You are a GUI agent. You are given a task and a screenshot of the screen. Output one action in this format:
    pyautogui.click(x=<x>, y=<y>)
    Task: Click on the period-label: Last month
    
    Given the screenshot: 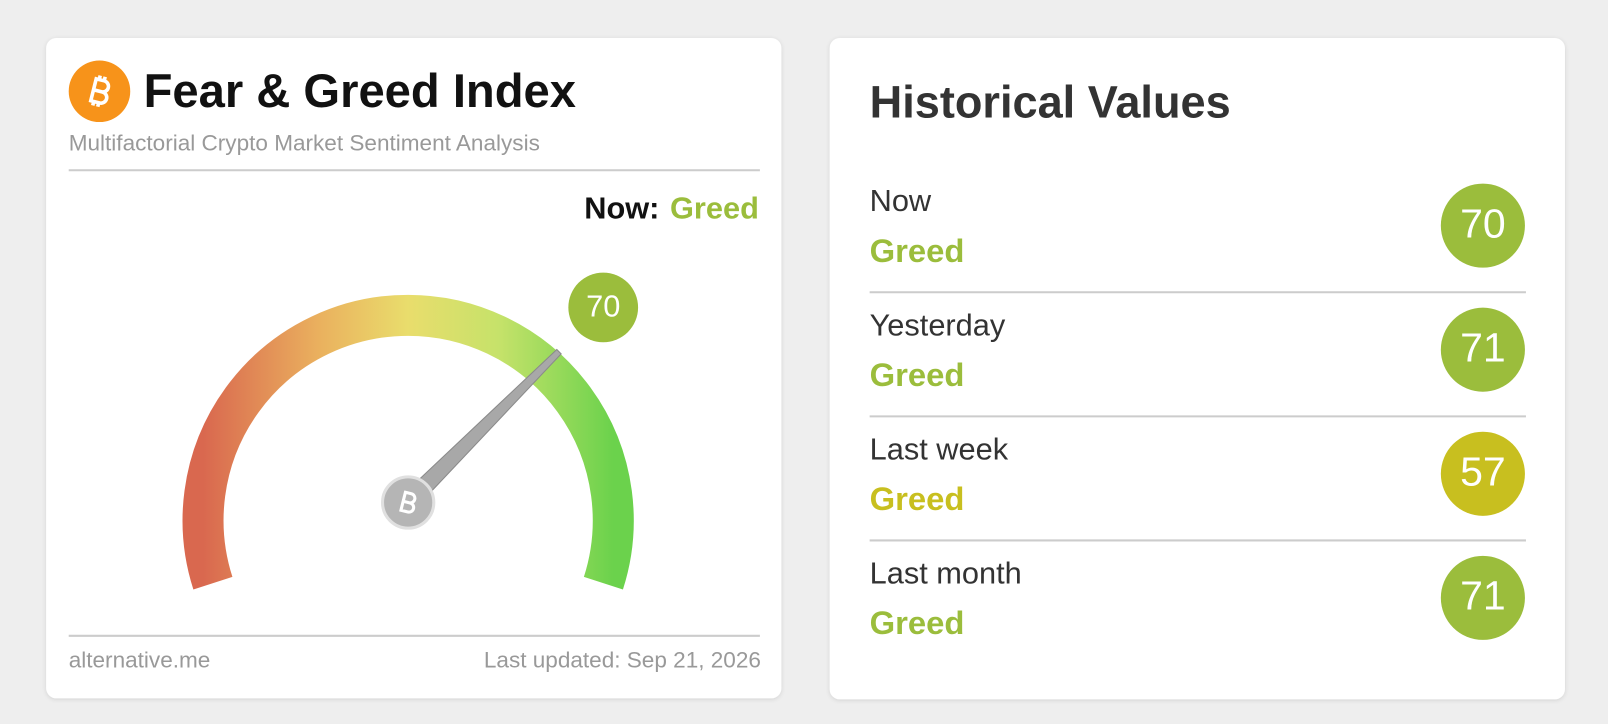 What is the action you would take?
    pyautogui.click(x=946, y=572)
    